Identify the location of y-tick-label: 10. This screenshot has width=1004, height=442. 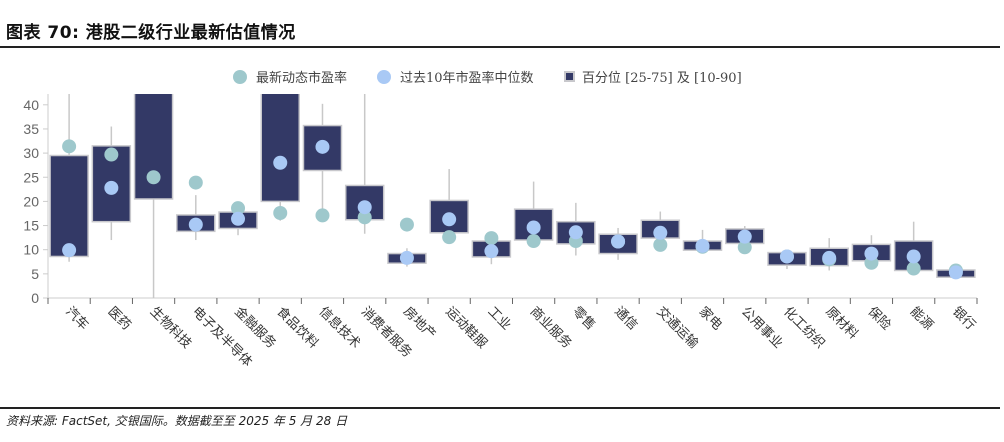
(31, 250).